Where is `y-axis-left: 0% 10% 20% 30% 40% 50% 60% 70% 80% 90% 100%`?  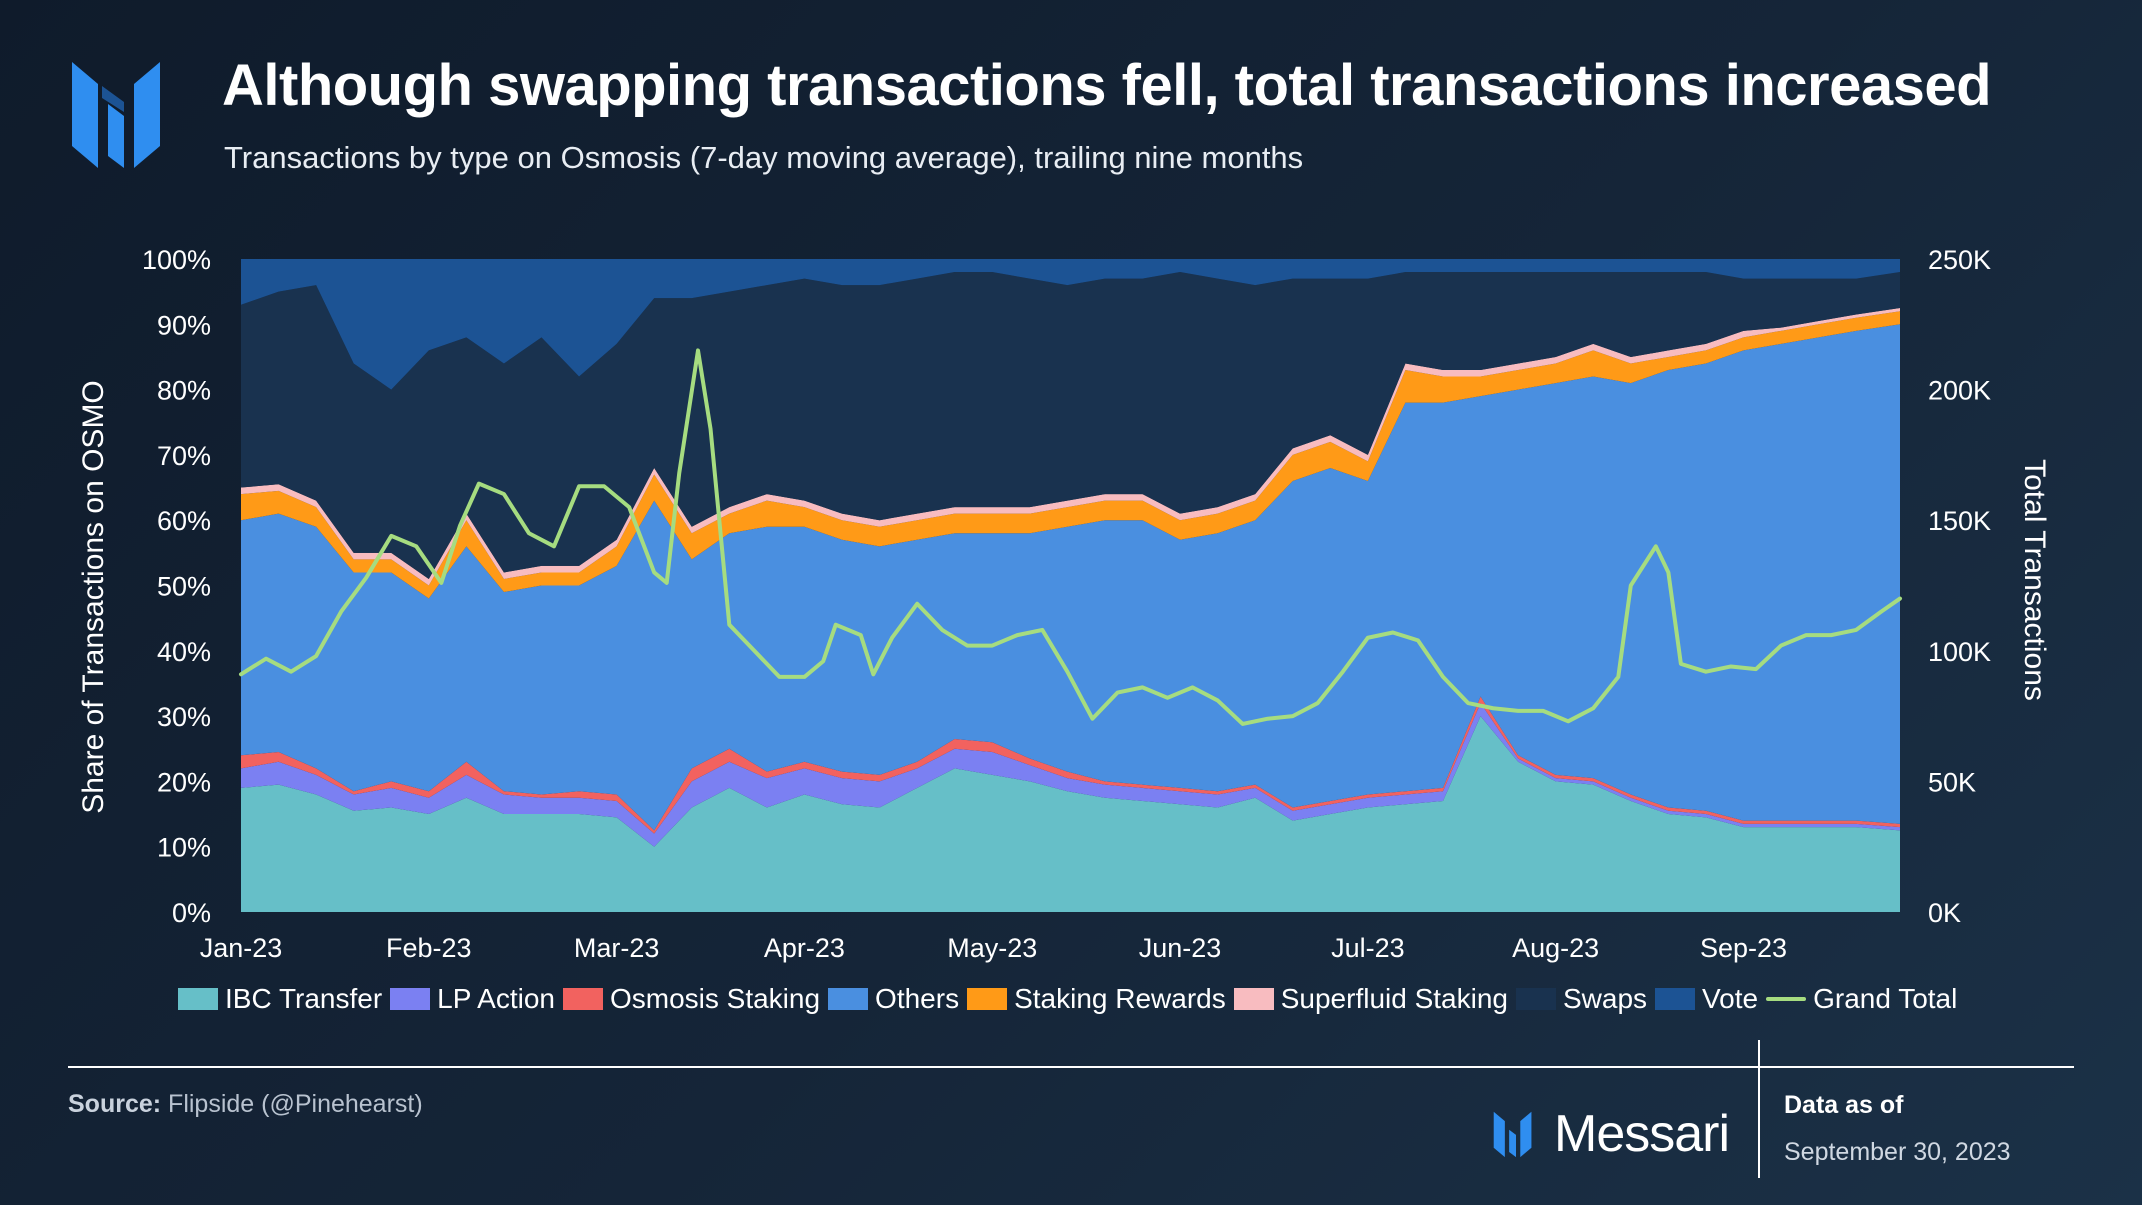 y-axis-left: 0% 10% 20% 30% 40% 50% 60% 70% 80% 90% 100% is located at coordinates (176, 586).